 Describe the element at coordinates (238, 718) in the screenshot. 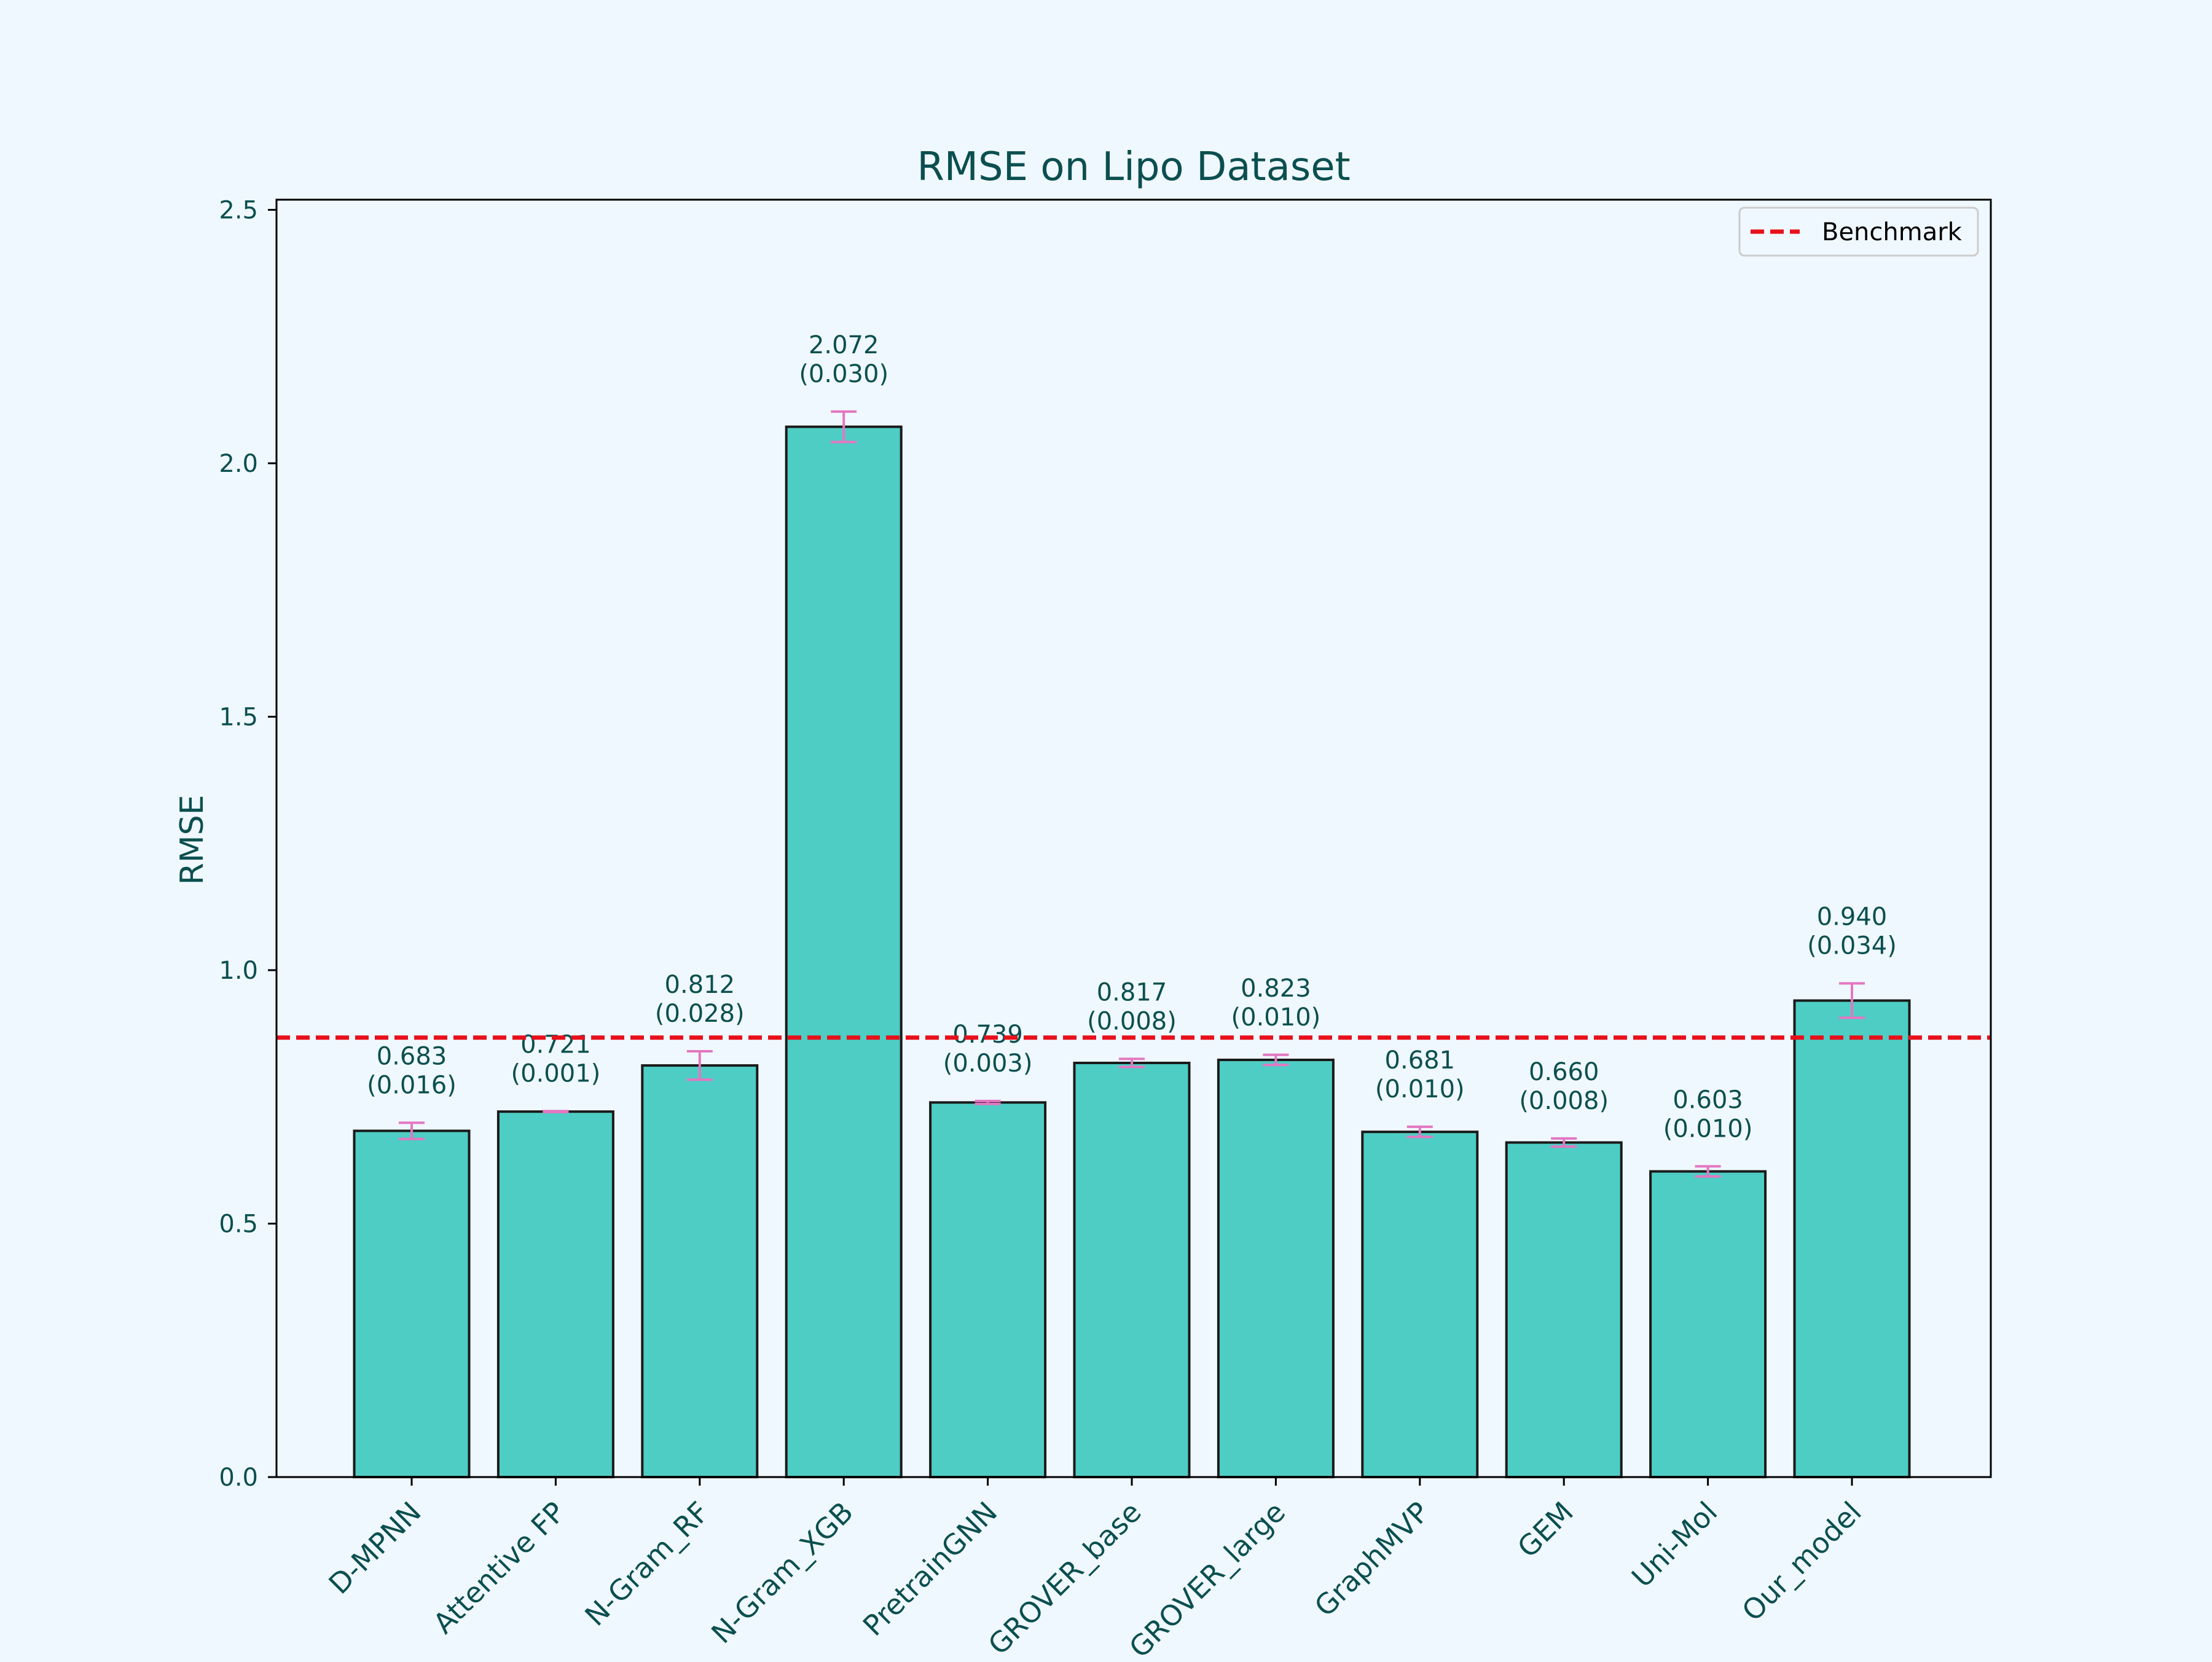

I see `y-tick-label: 1.5` at that location.